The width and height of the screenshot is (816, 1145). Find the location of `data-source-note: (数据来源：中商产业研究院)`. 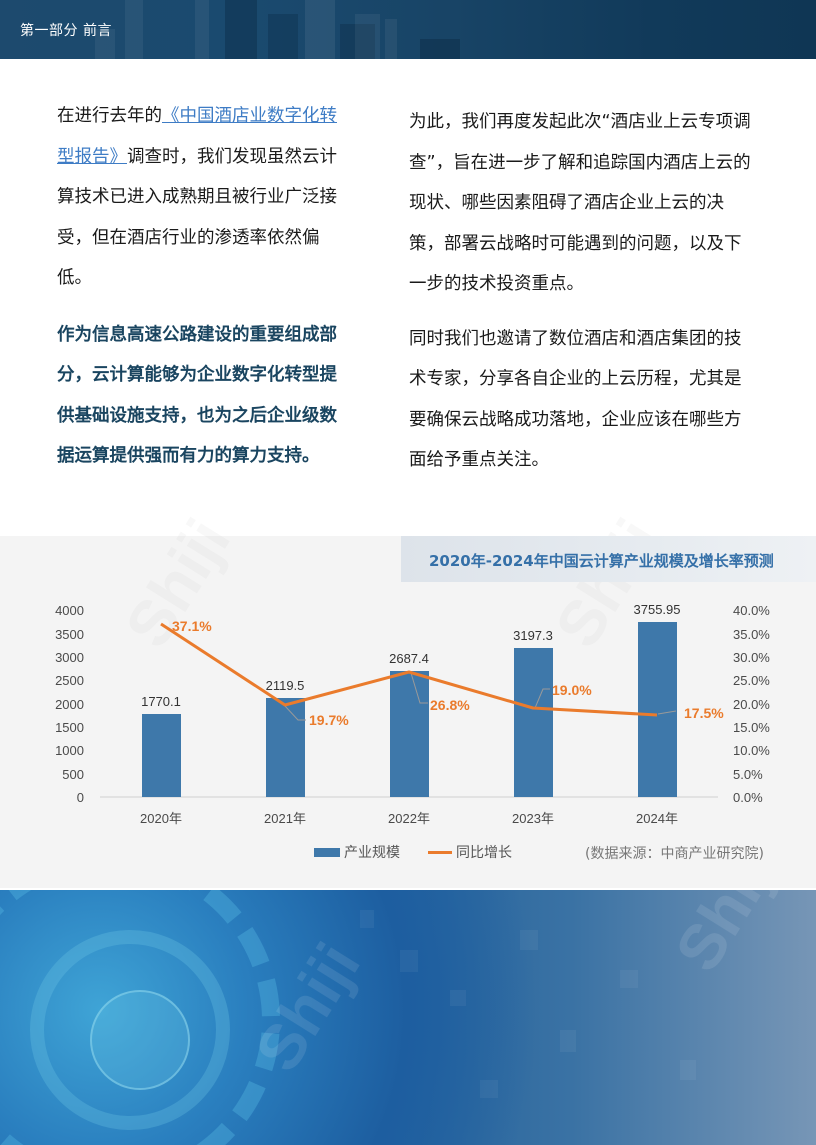

data-source-note: (数据来源：中商产业研究院) is located at coordinates (674, 854).